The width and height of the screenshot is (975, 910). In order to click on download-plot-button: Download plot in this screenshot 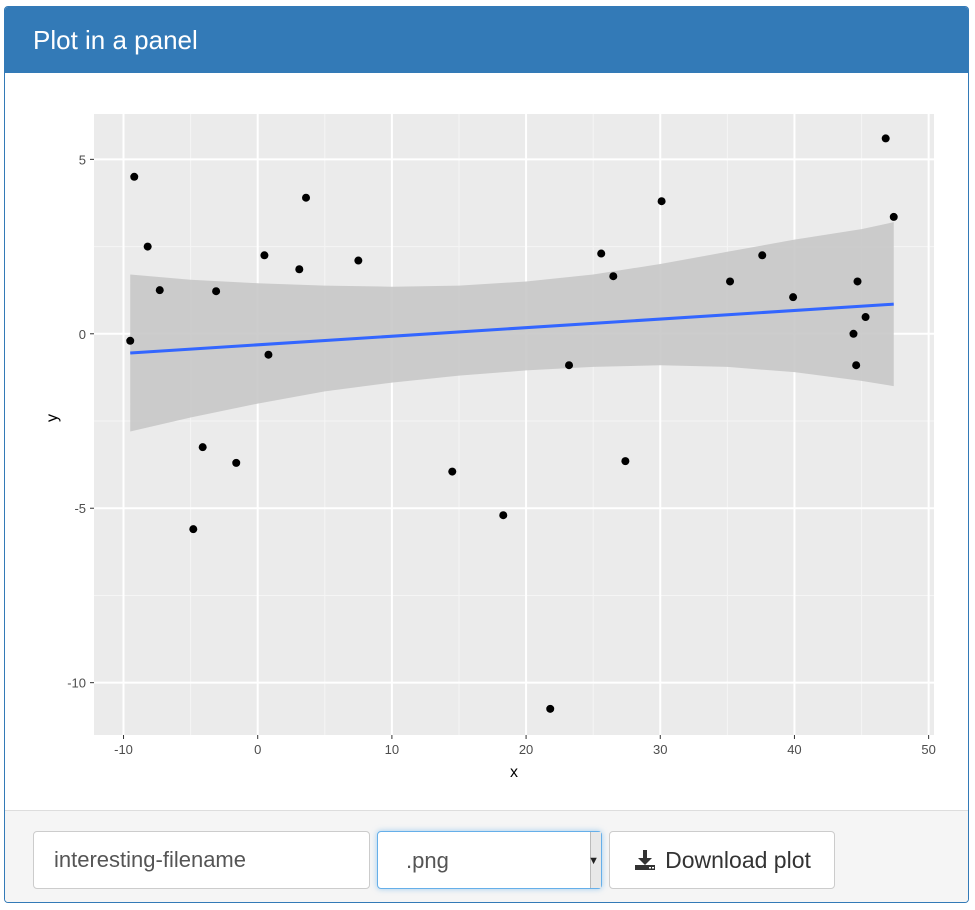, I will do `click(722, 860)`.